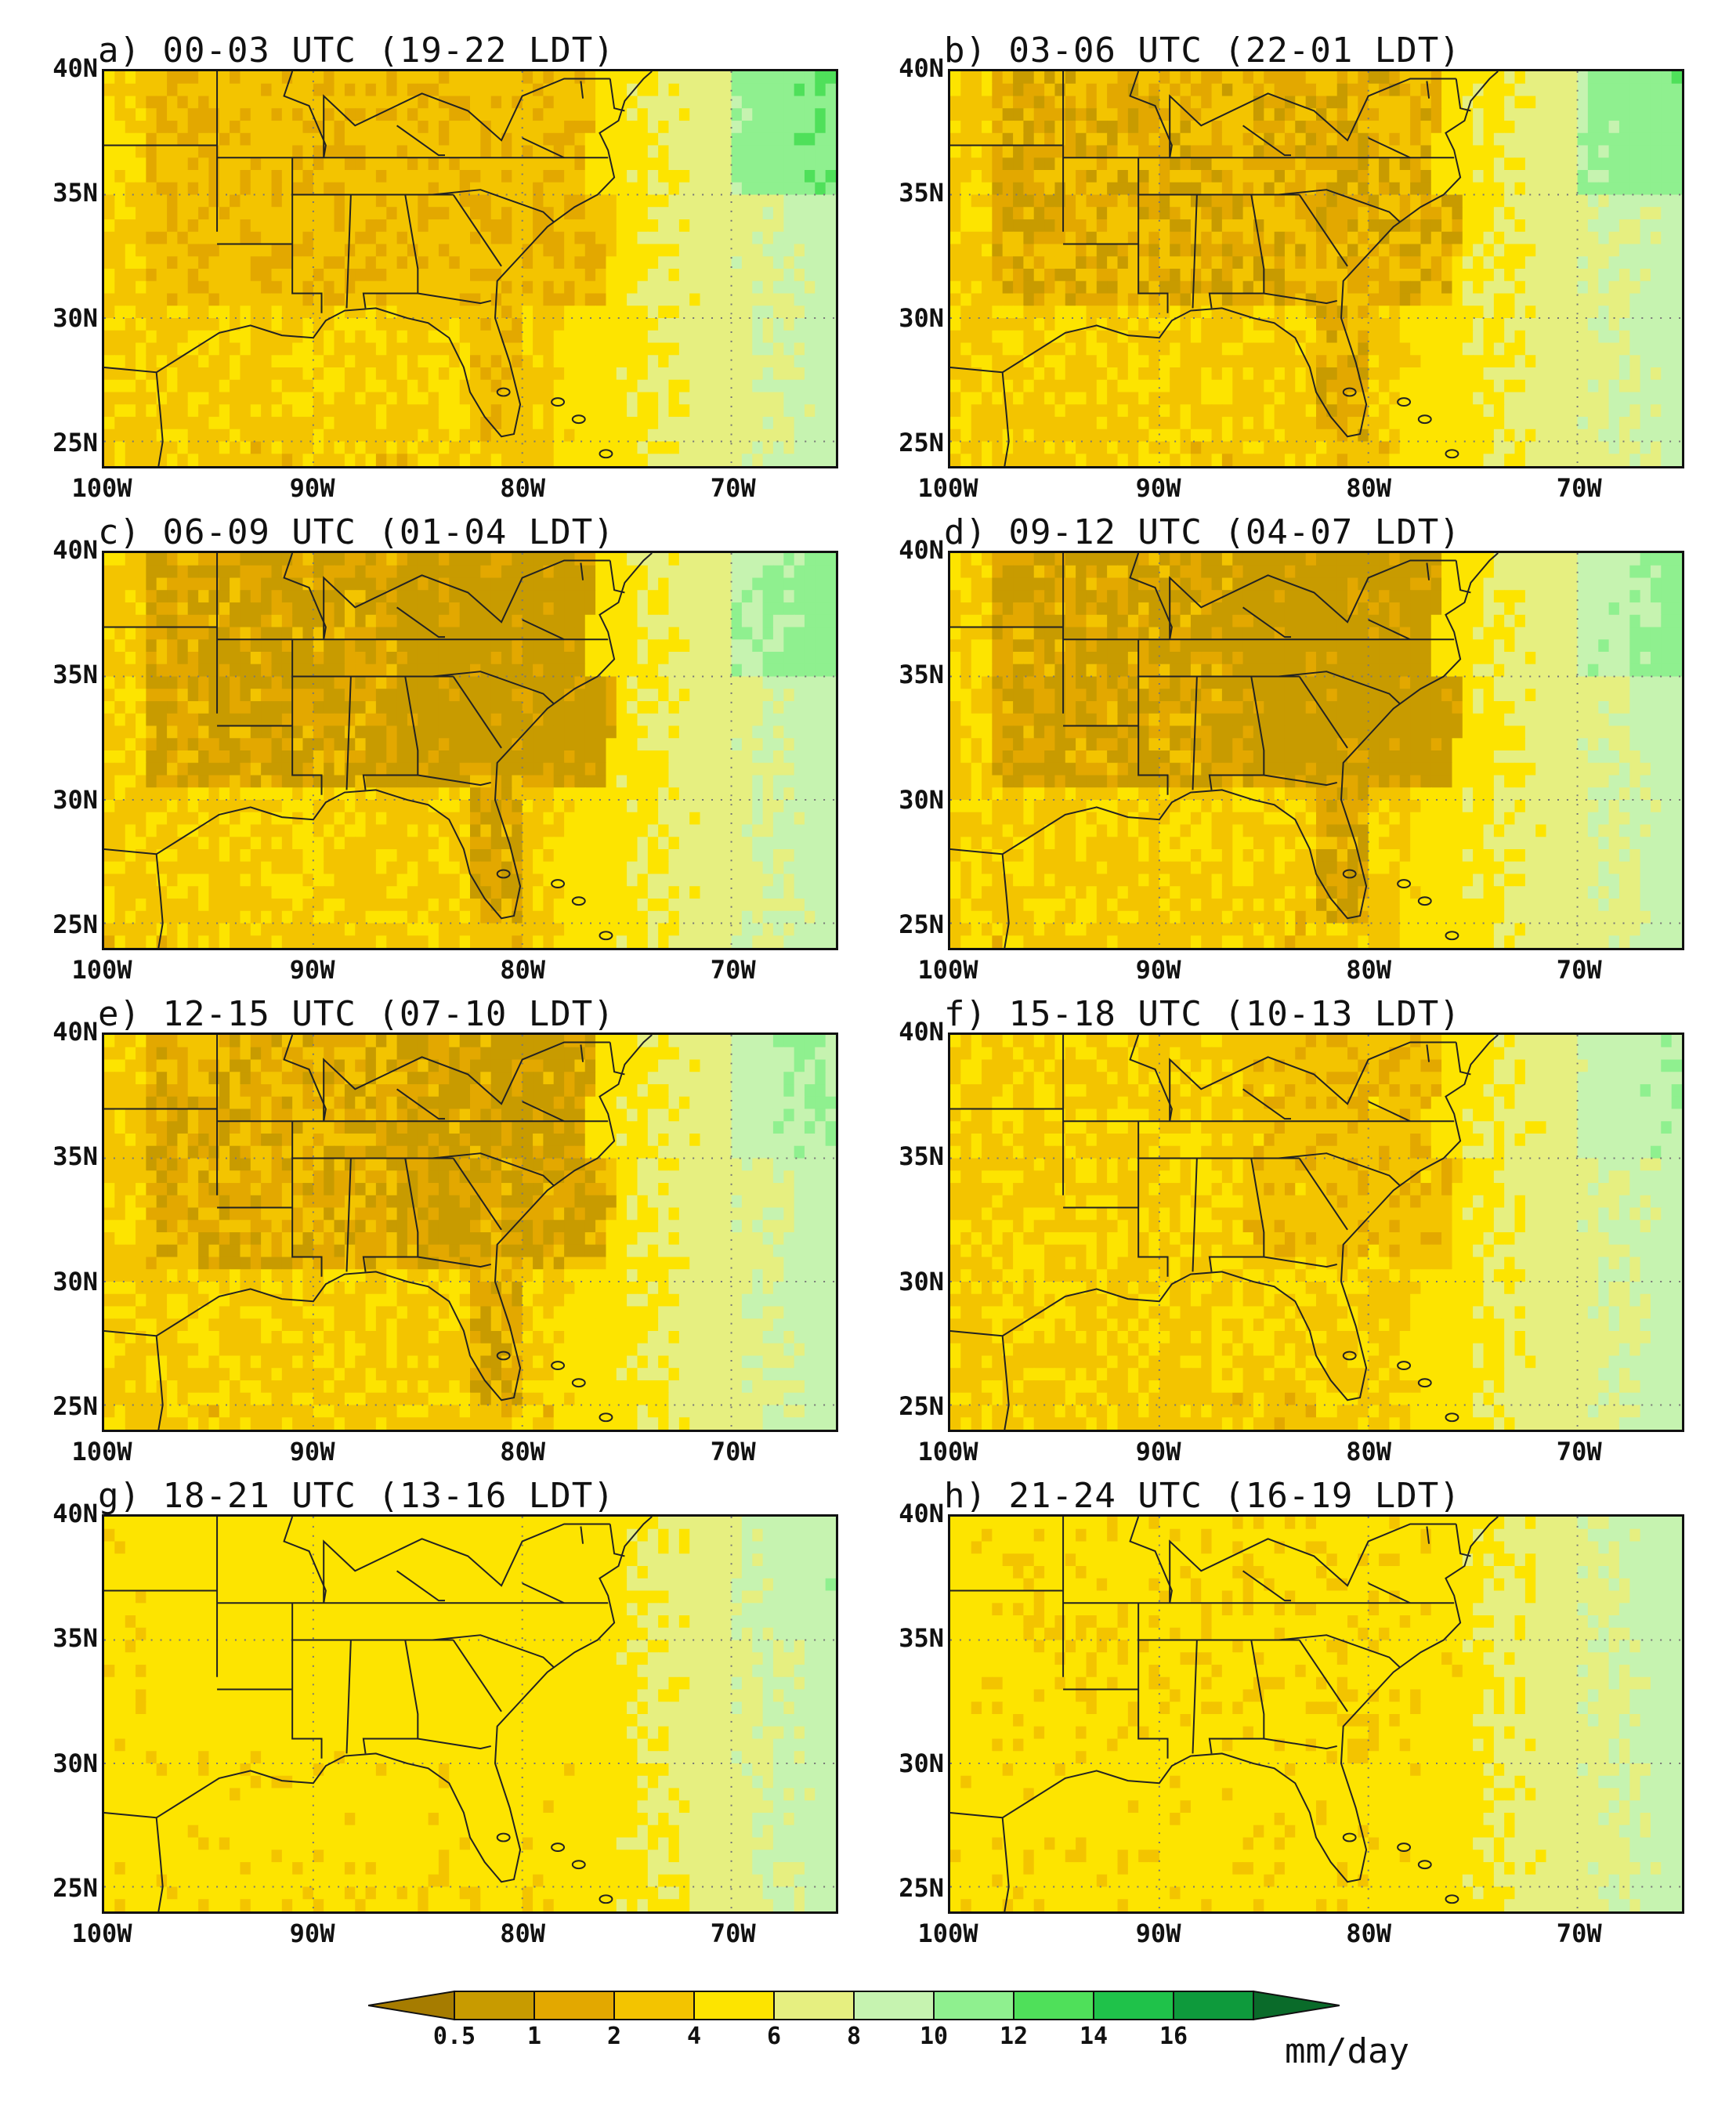  I want to click on panel-title: f) 15-18 UTC (10-13 LDT), so click(1202, 1014).